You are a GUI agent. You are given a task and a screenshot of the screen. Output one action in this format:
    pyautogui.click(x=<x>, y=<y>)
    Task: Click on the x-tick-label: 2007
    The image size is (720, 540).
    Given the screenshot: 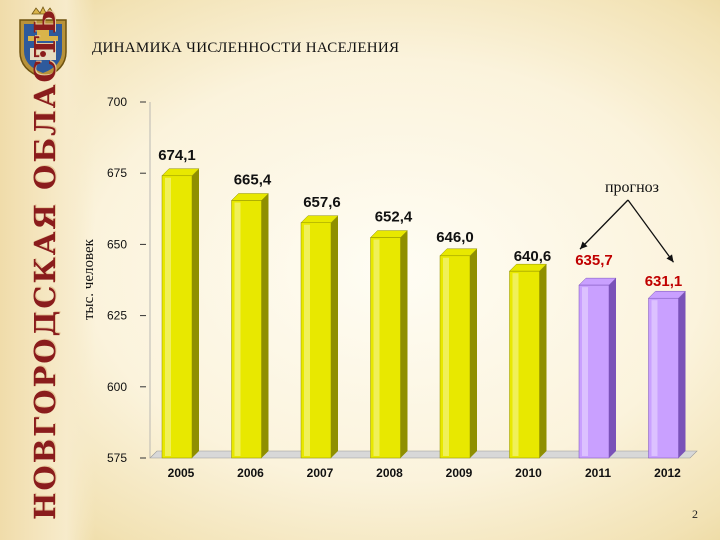 What is the action you would take?
    pyautogui.click(x=320, y=473)
    